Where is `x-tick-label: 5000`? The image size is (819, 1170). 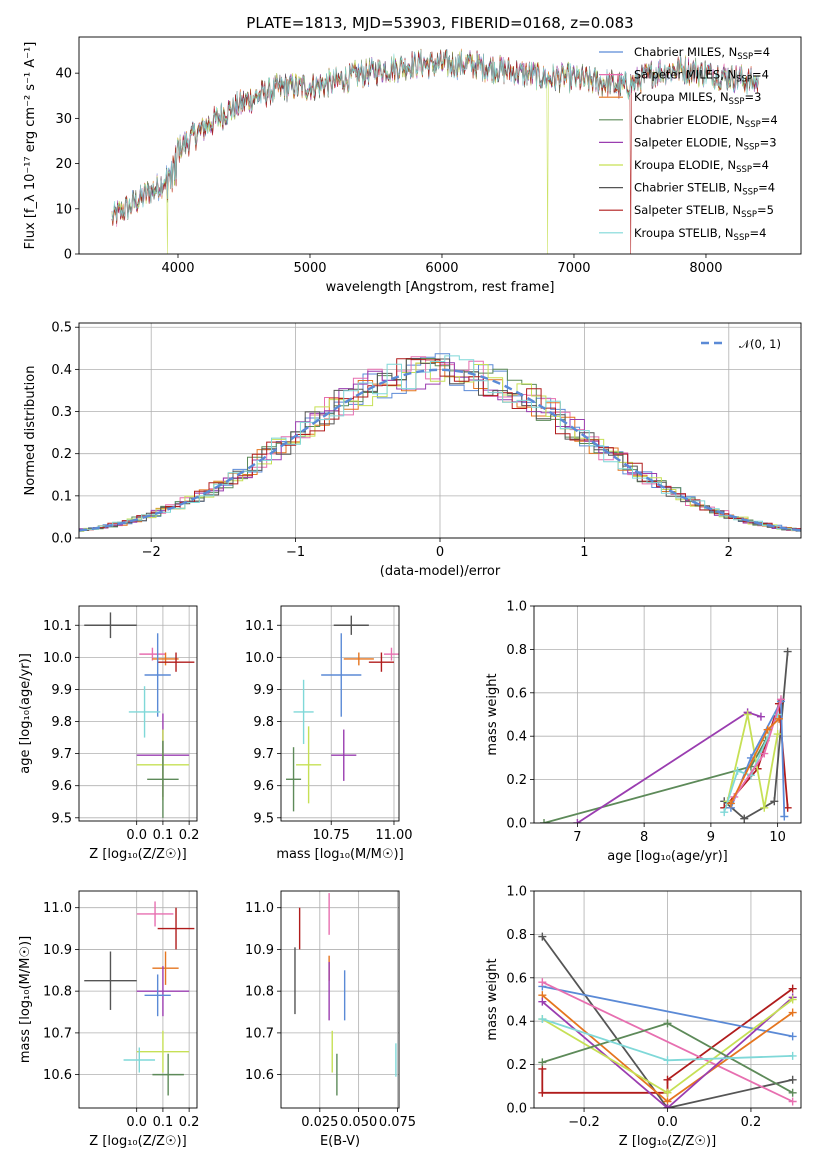 x-tick-label: 5000 is located at coordinates (309, 268).